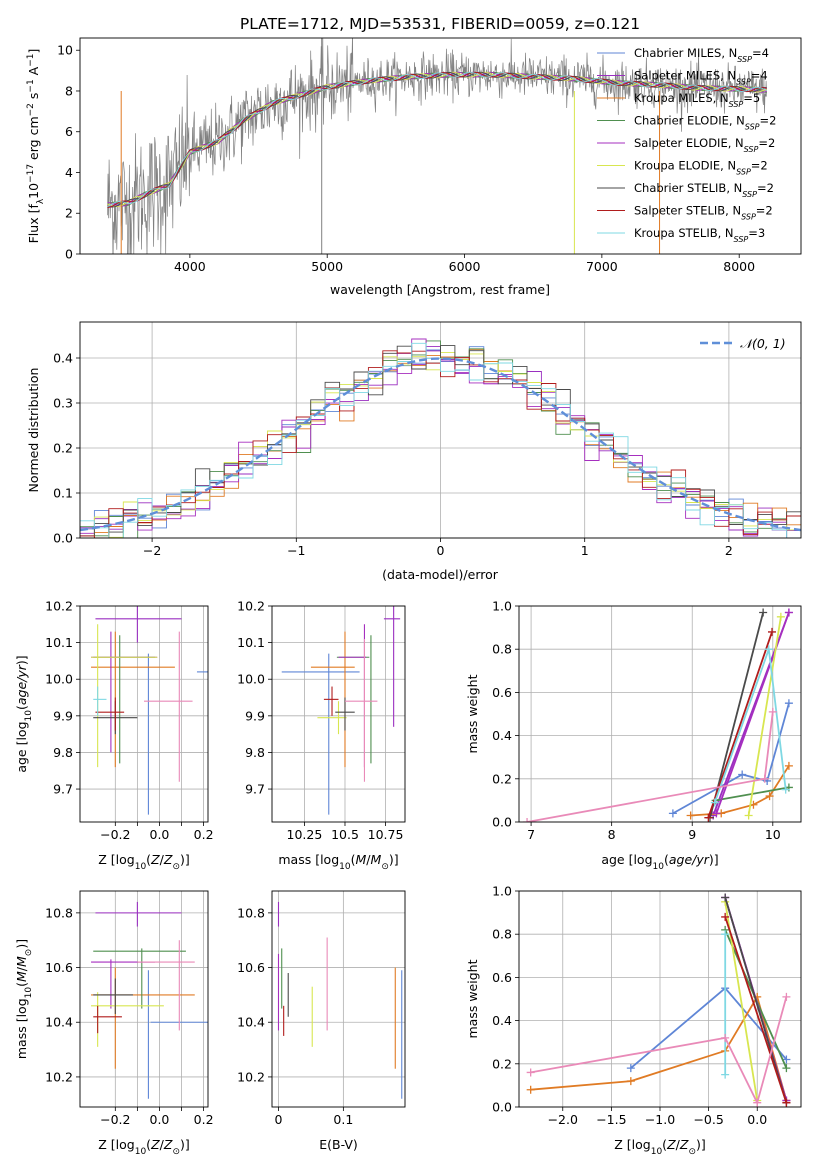 The image size is (819, 1170). What do you see at coordinates (440, 444) in the screenshot?
I see `gaussian-curve` at bounding box center [440, 444].